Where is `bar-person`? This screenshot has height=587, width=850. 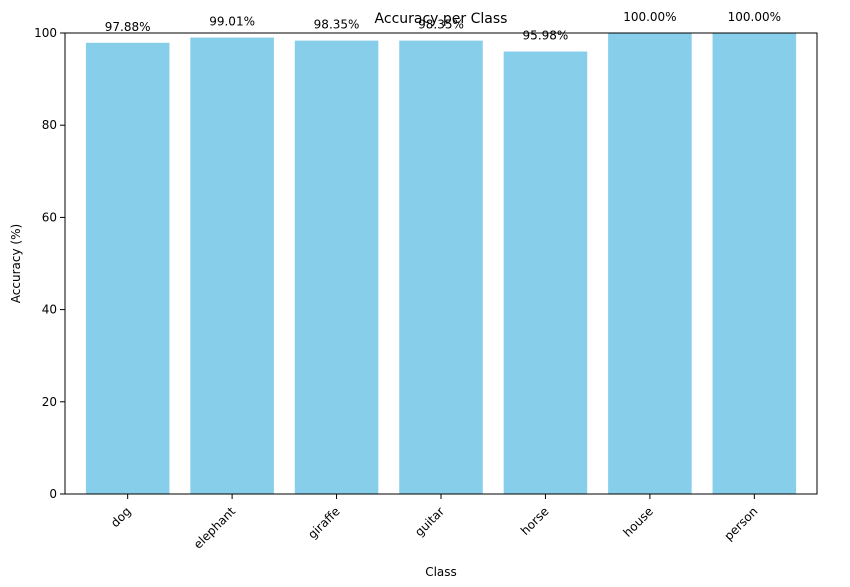
bar-person is located at coordinates (754, 263).